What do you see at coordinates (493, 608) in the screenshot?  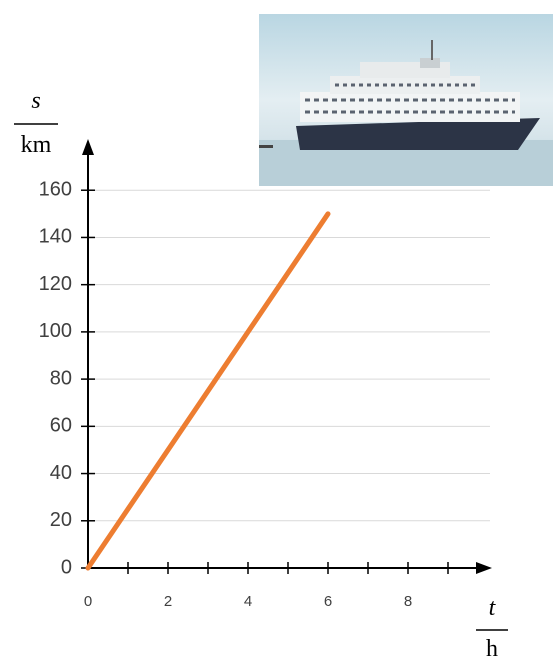 I see `x-label-top: t` at bounding box center [493, 608].